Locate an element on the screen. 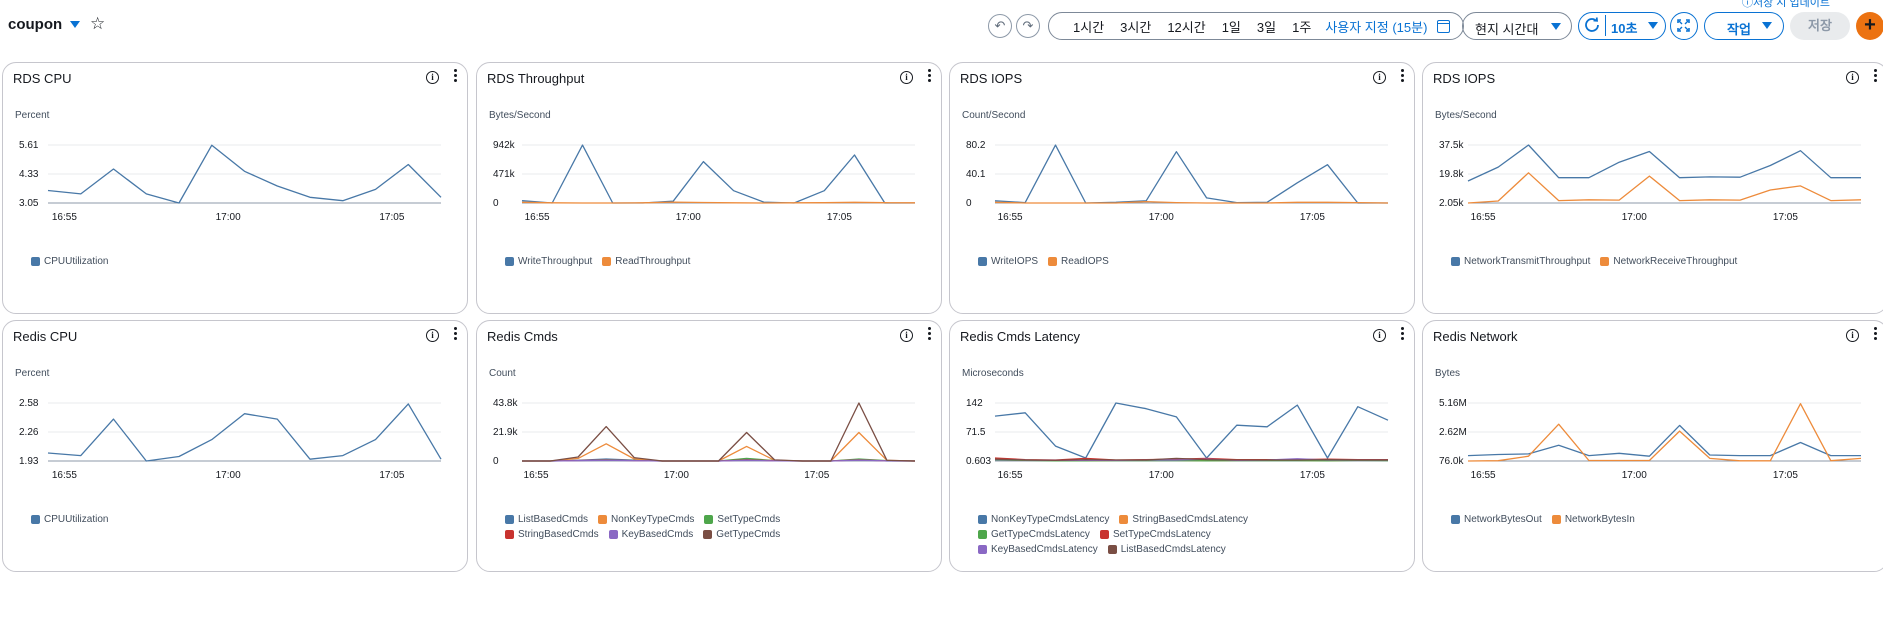  expand-icon is located at coordinates (1684, 26).